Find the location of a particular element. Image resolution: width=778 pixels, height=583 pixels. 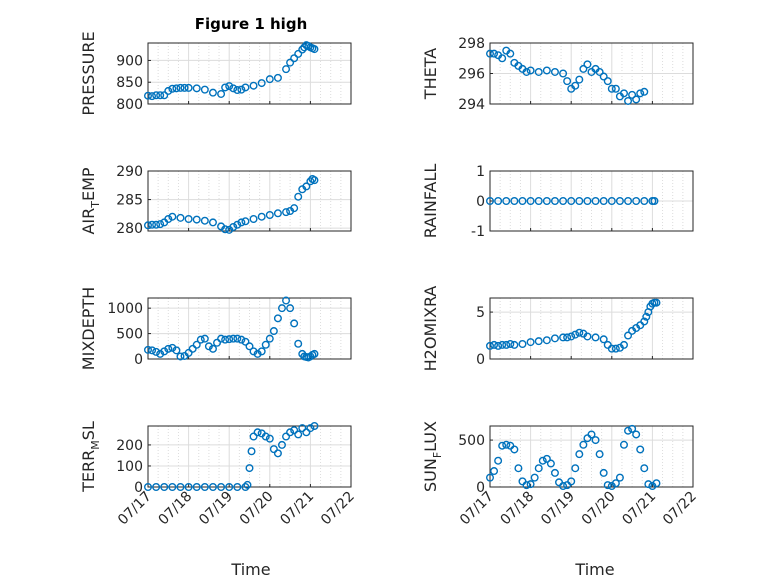

subplot-6: 0 5 H2OMIXRA is located at coordinates (557, 329).